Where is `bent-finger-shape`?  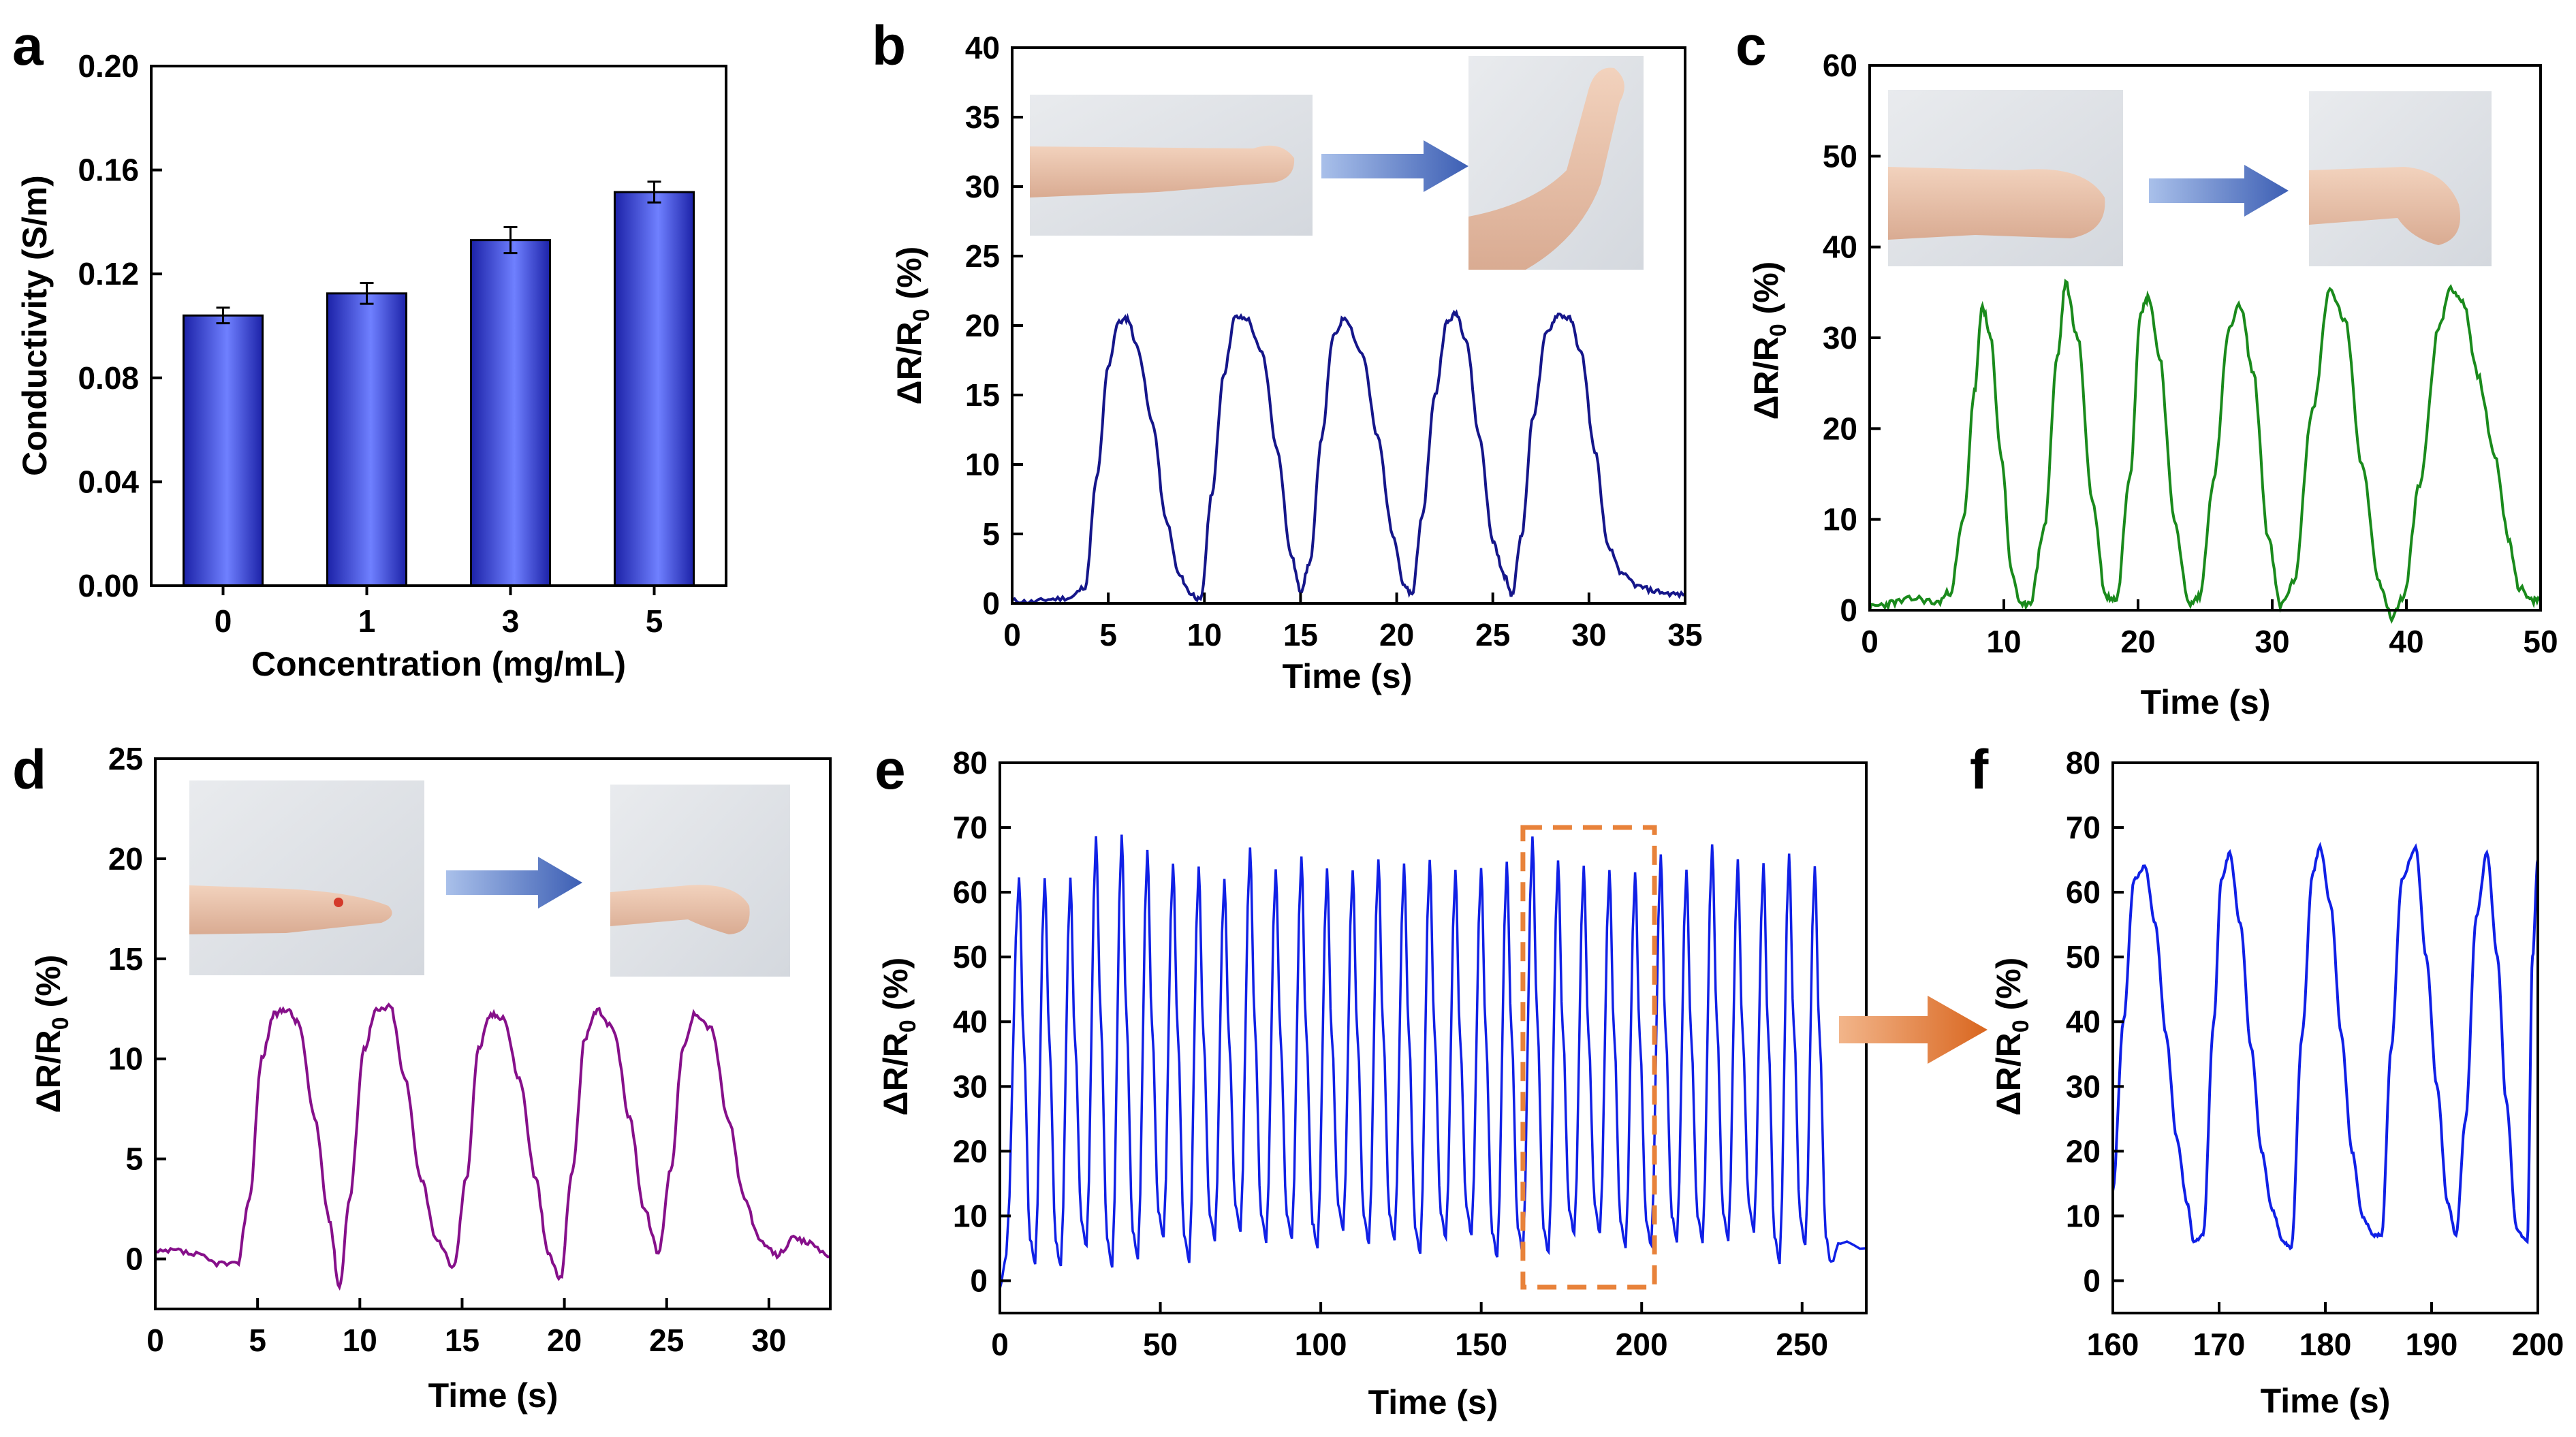 bent-finger-shape is located at coordinates (680, 910).